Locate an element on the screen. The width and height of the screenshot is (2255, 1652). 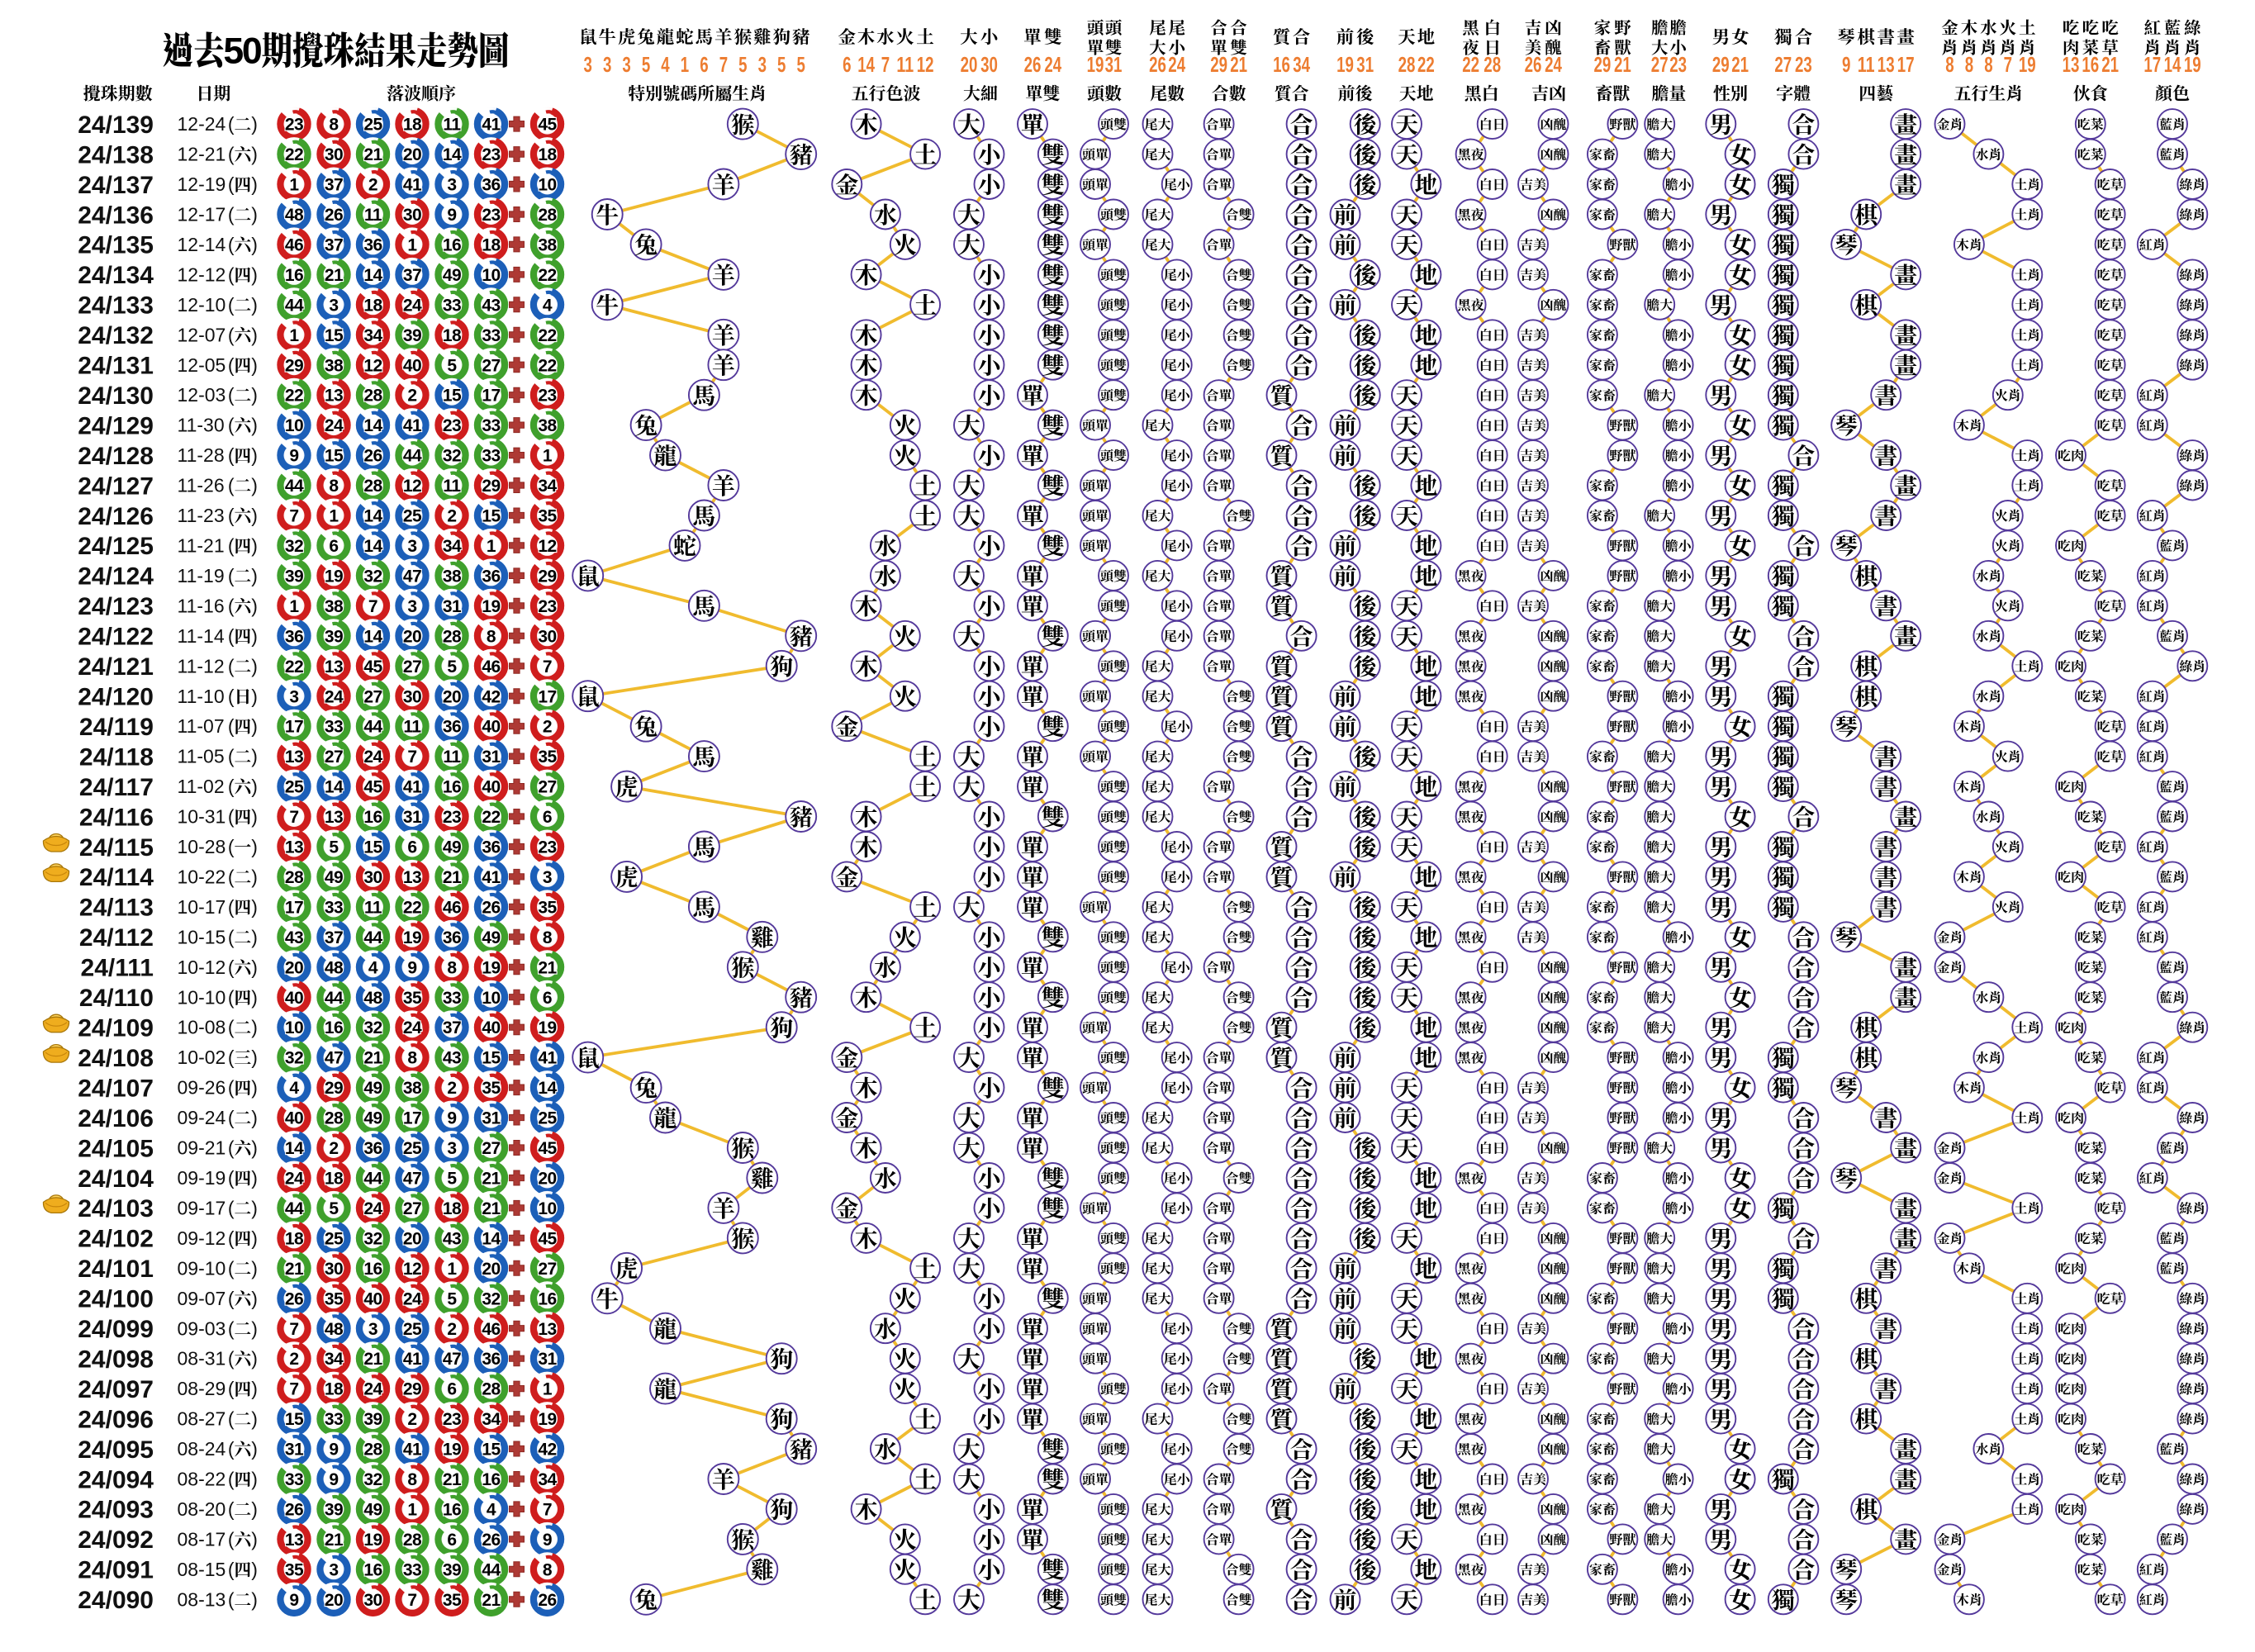
svg-text: 24/126 is located at coordinates (116, 516).